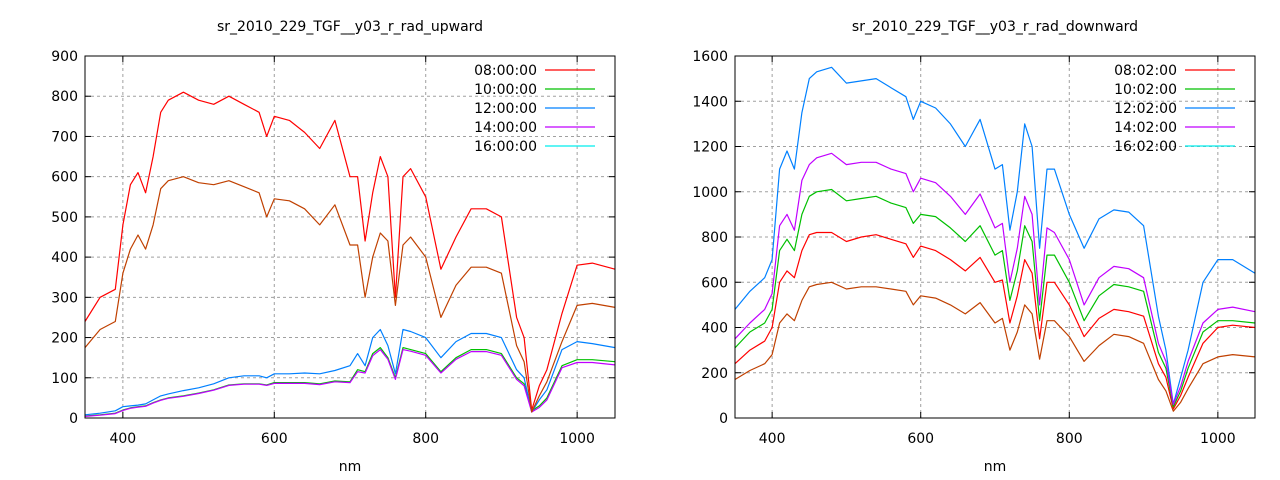  What do you see at coordinates (350, 383) in the screenshot?
I see `series-line-14:00:00` at bounding box center [350, 383].